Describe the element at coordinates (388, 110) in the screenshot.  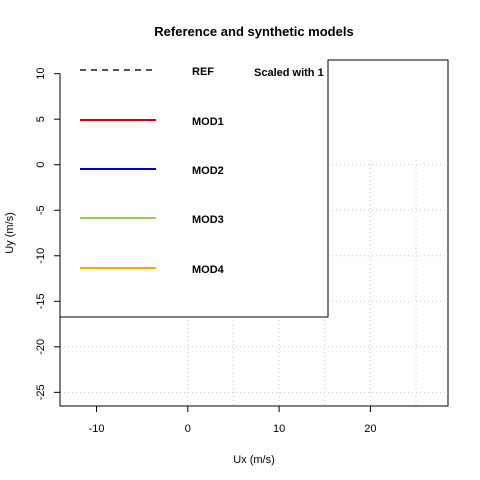
I see `legend-background` at that location.